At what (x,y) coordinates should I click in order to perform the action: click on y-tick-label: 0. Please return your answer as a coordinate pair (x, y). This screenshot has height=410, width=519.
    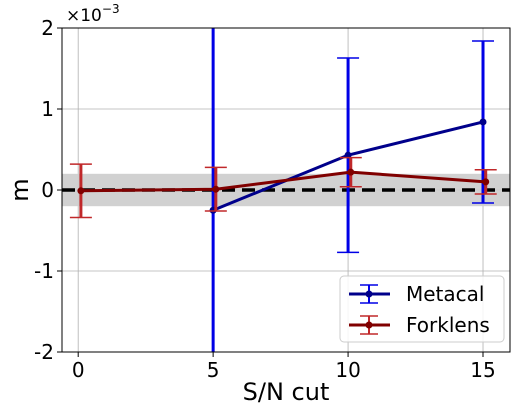
    Looking at the image, I should click on (47, 190).